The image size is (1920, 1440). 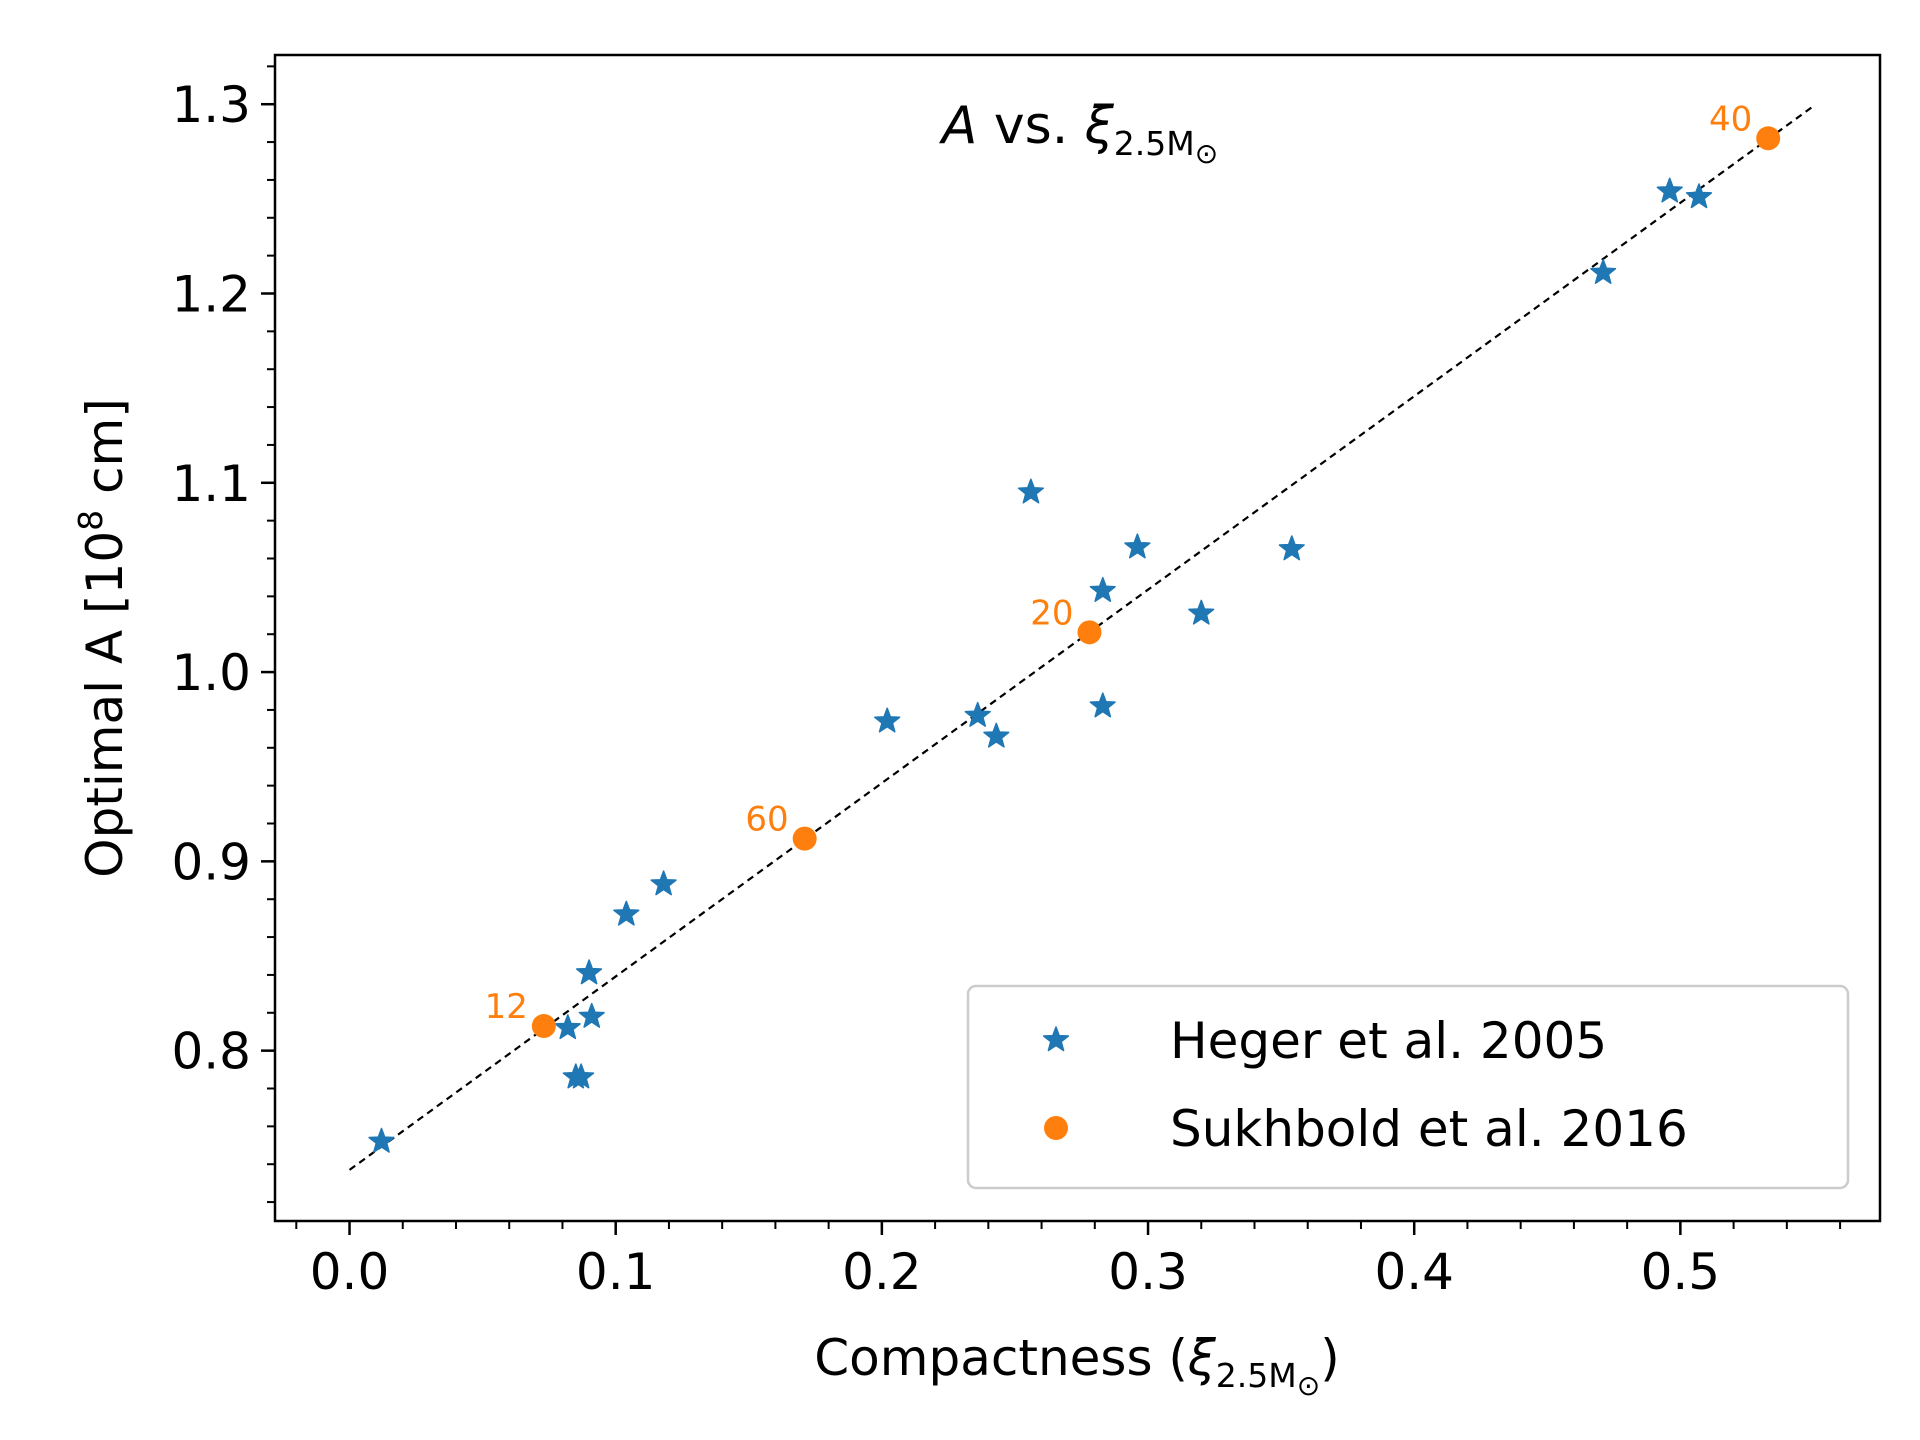 What do you see at coordinates (350, 1272) in the screenshot?
I see `x-tick-label: 0.0` at bounding box center [350, 1272].